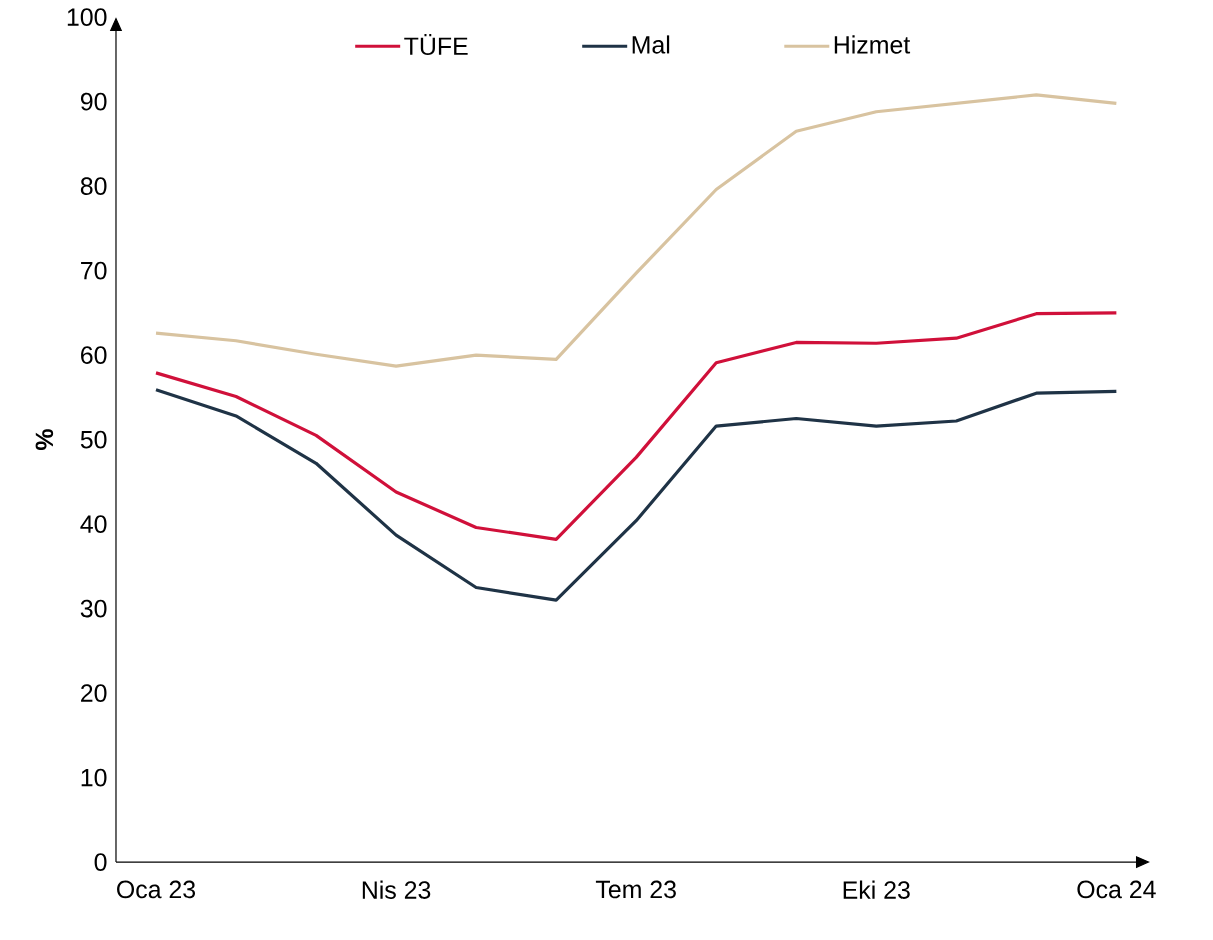  What do you see at coordinates (93, 101) in the screenshot?
I see `y-tick-label: 90` at bounding box center [93, 101].